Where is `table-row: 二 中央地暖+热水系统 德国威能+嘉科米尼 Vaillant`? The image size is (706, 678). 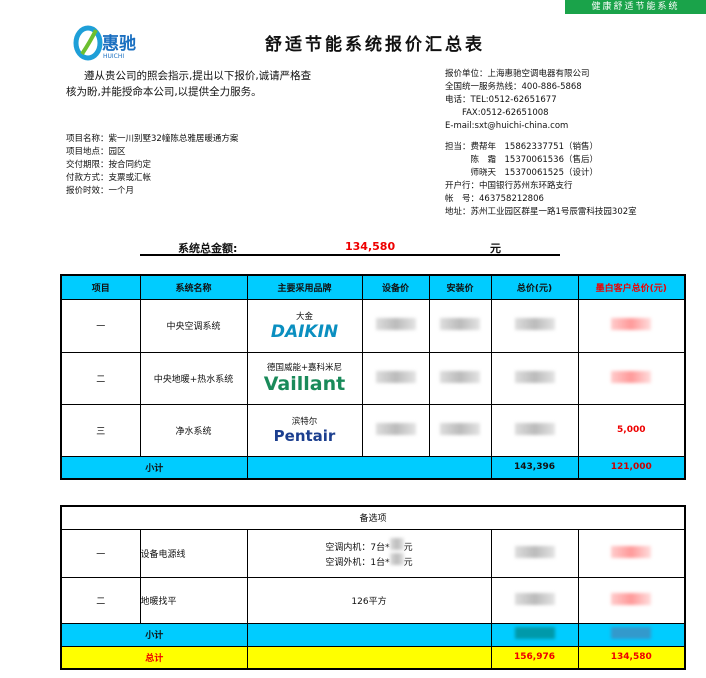 table-row: 二 中央地暖+热水系统 德国威能+嘉科米尼 Vaillant is located at coordinates (373, 378).